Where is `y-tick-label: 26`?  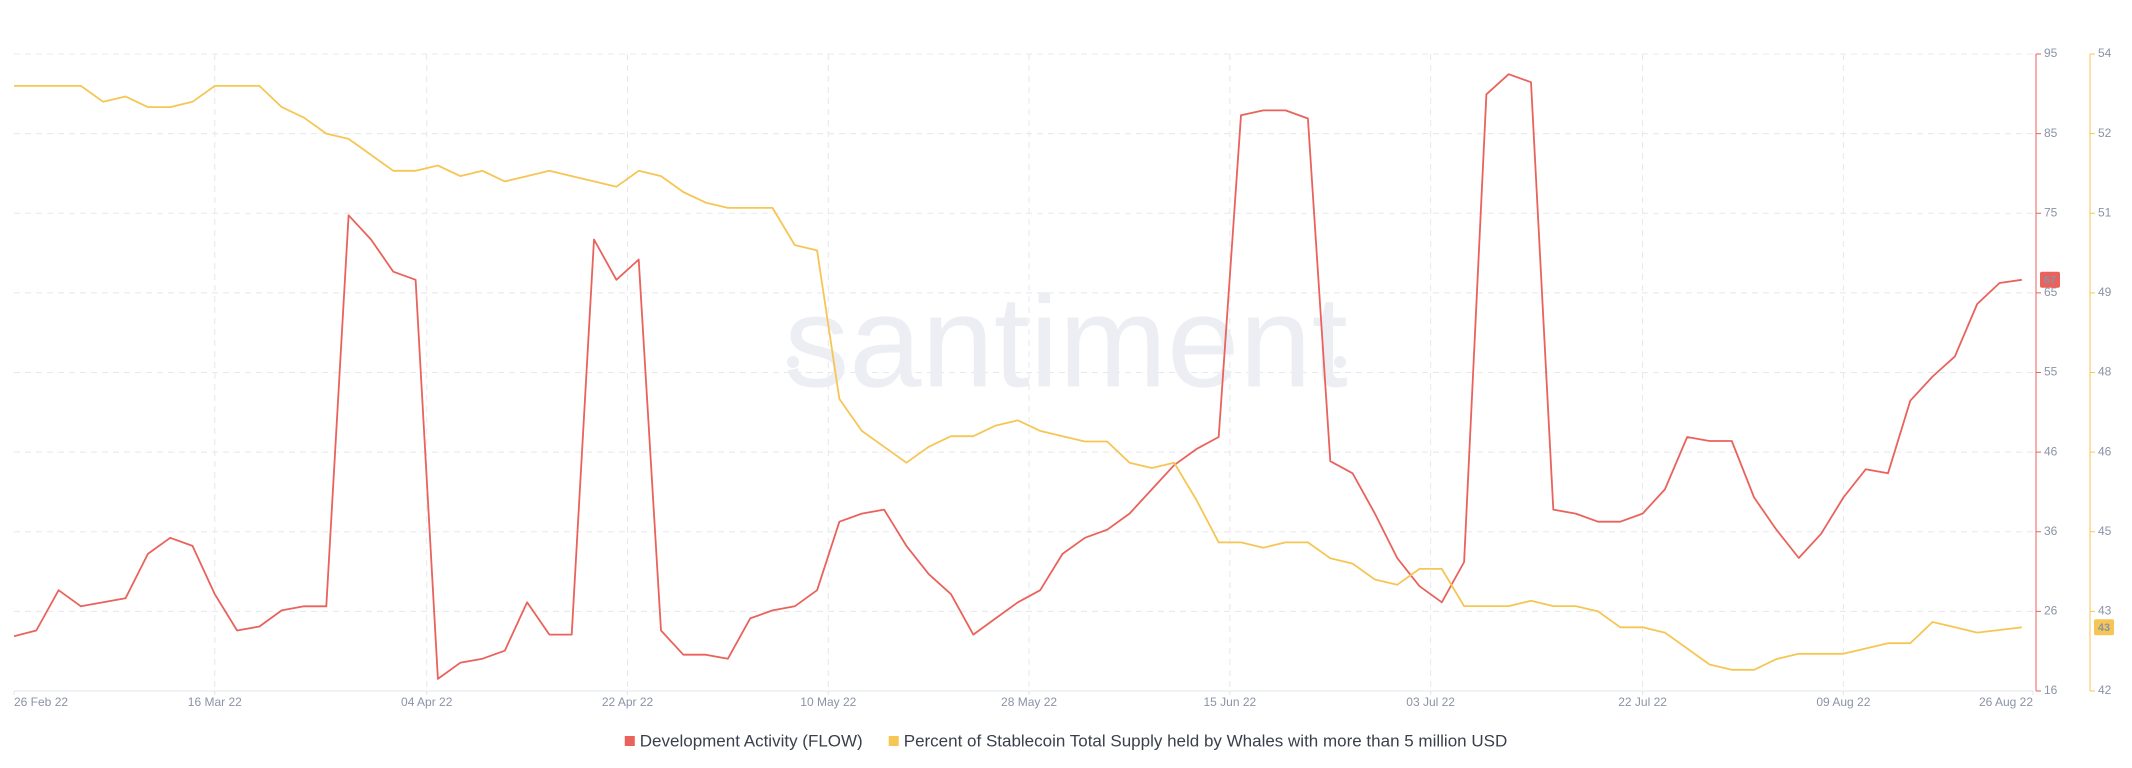
y-tick-label: 26 is located at coordinates (2051, 611).